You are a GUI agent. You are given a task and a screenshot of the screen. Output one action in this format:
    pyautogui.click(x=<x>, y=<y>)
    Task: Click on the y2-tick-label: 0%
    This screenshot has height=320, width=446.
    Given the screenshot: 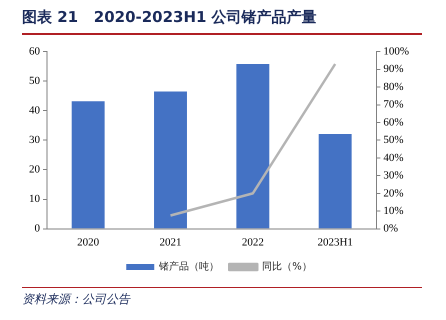 What is the action you would take?
    pyautogui.click(x=390, y=228)
    